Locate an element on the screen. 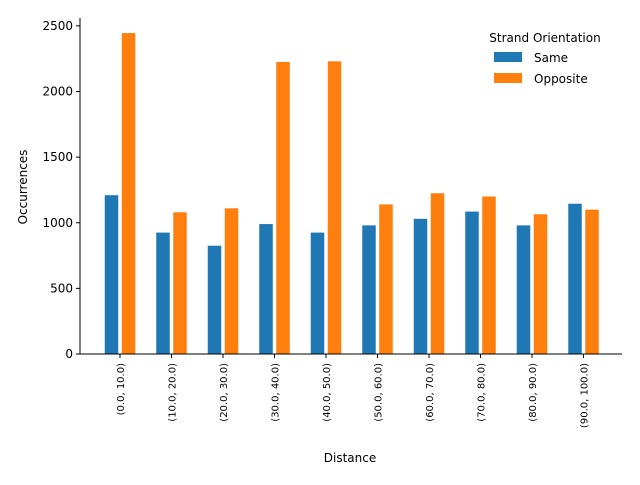  y-axis-label: Occurrences is located at coordinates (23, 187).